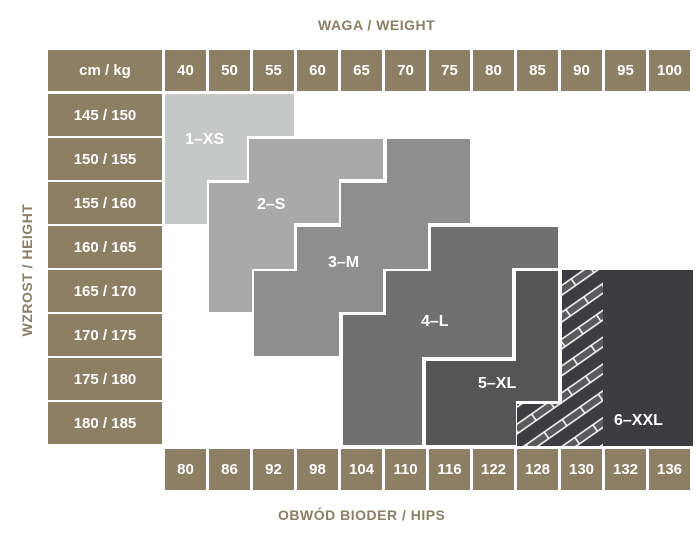  Describe the element at coordinates (105, 291) in the screenshot. I see `height-header-cell: 165 / 170` at that location.